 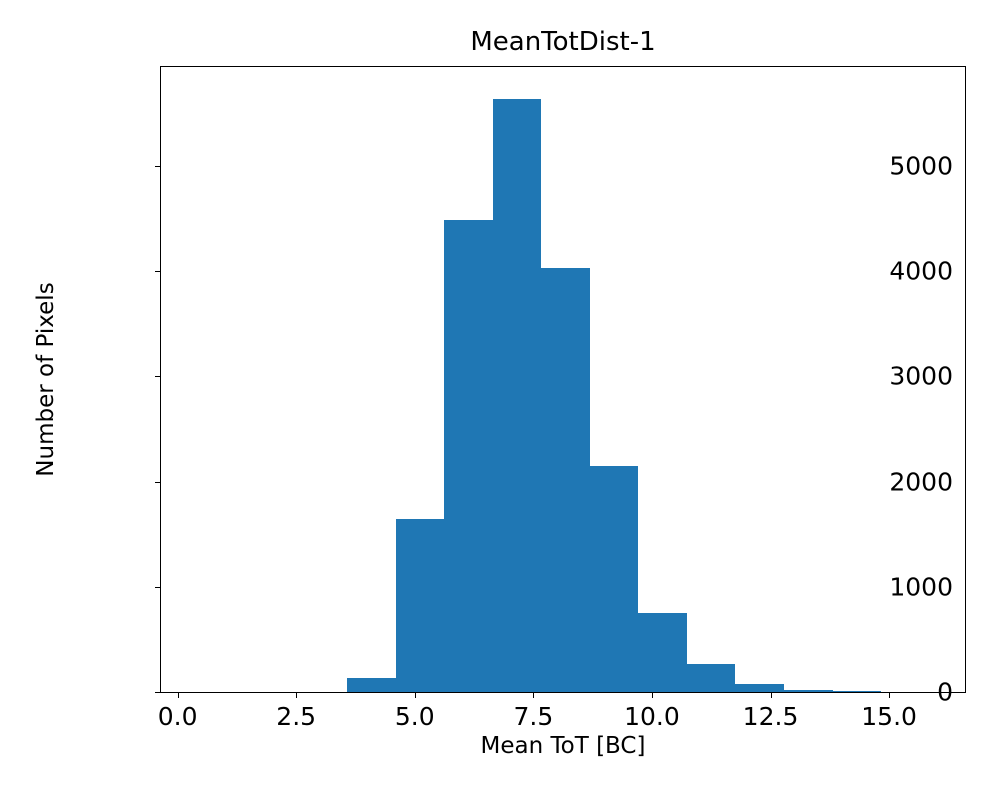 I want to click on y-tick-label: 3000, so click(x=921, y=376).